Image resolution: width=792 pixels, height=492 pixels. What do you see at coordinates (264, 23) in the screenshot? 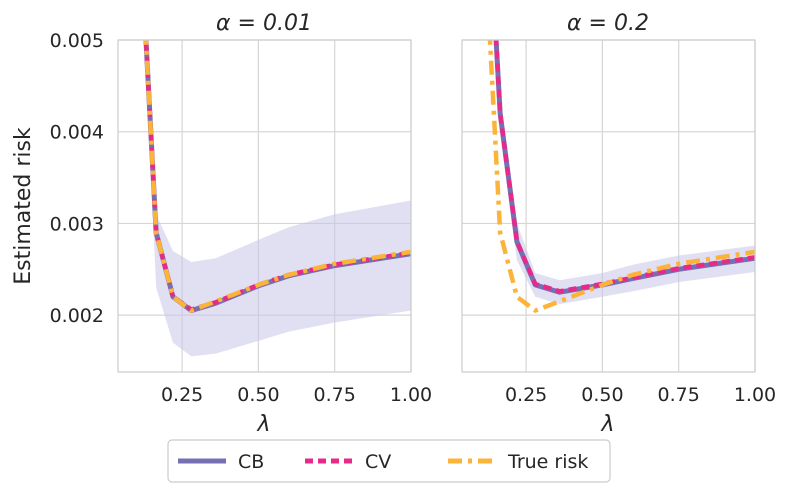
I see `panel-title: α = 0.01` at bounding box center [264, 23].